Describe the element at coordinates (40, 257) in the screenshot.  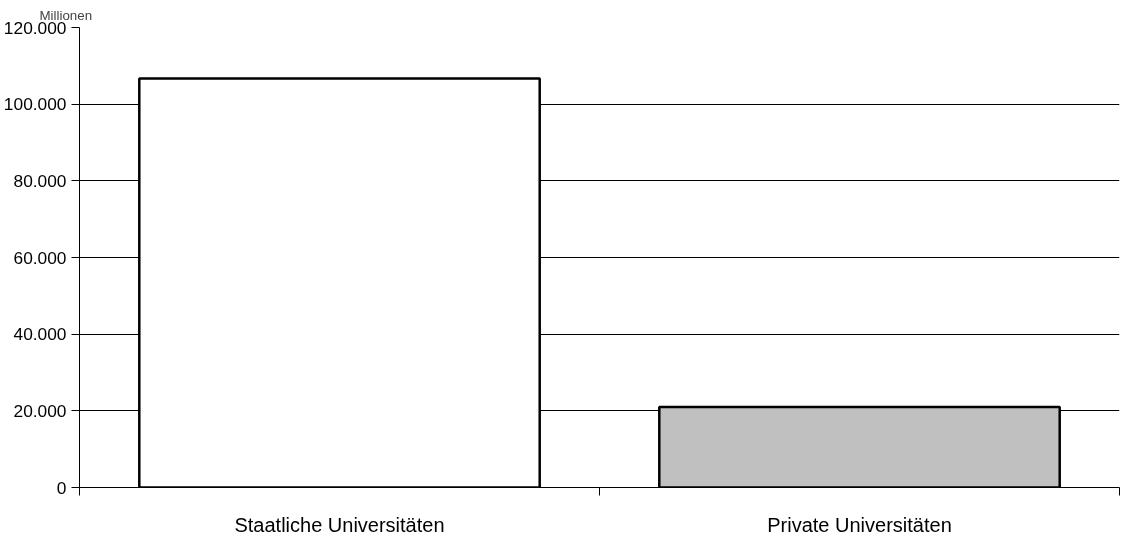
I see `y-tick-label: 60.000` at that location.